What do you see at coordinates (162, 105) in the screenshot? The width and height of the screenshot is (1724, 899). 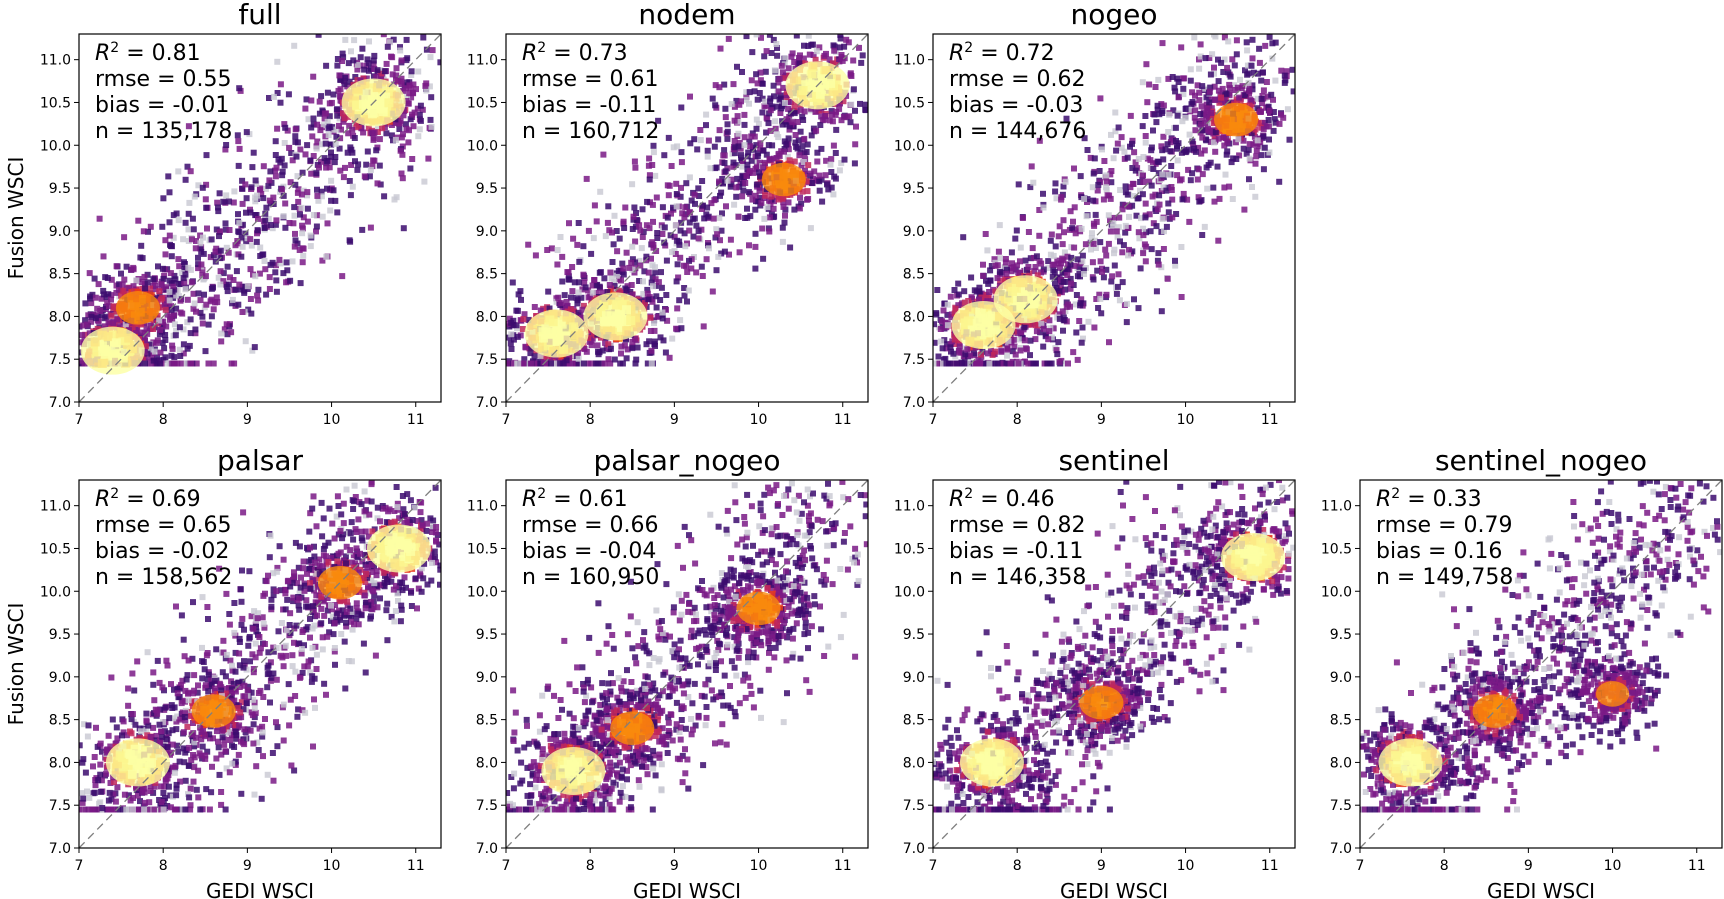 I see `stat-bias: bias = -0.01` at bounding box center [162, 105].